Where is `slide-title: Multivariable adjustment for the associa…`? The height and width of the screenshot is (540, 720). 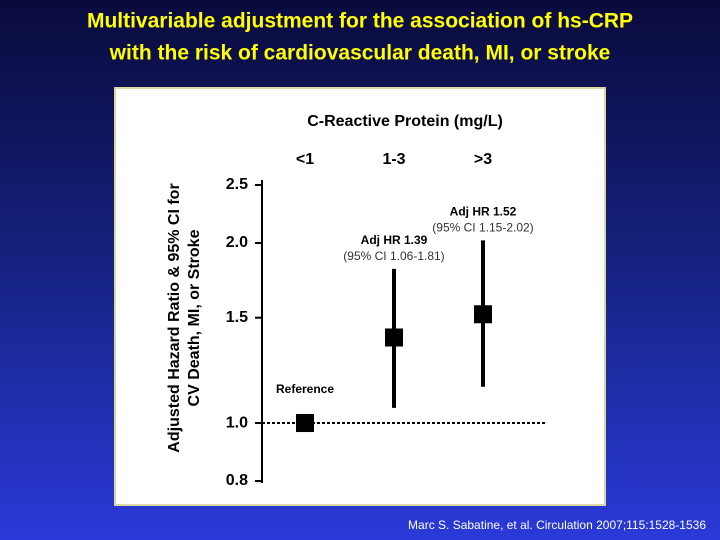 slide-title: Multivariable adjustment for the associa… is located at coordinates (360, 21).